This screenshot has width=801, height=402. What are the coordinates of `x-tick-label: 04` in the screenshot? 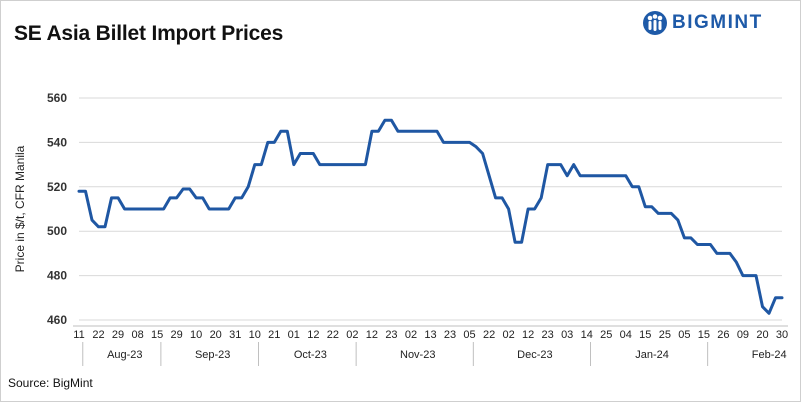 It's located at (626, 335).